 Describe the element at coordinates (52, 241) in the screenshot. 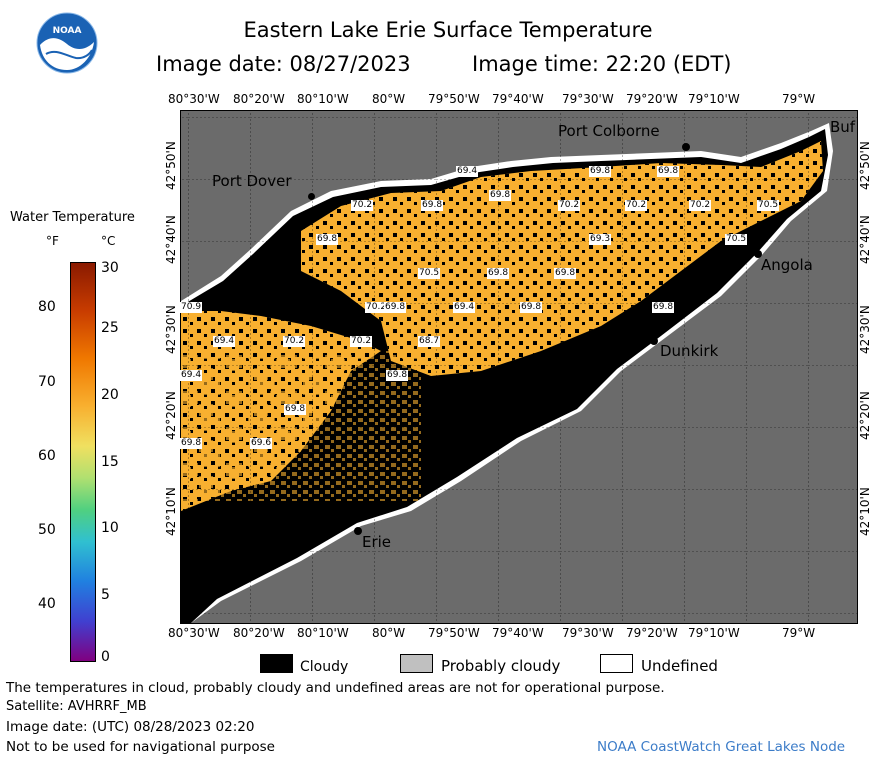

I see `colorbar-unit-f: °F` at that location.